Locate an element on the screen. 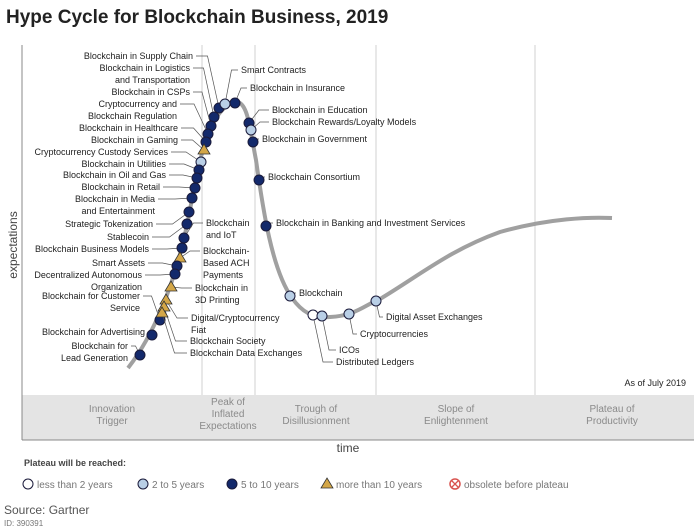 The width and height of the screenshot is (696, 530). technology-item: Smart Contracts is located at coordinates (263, 87).